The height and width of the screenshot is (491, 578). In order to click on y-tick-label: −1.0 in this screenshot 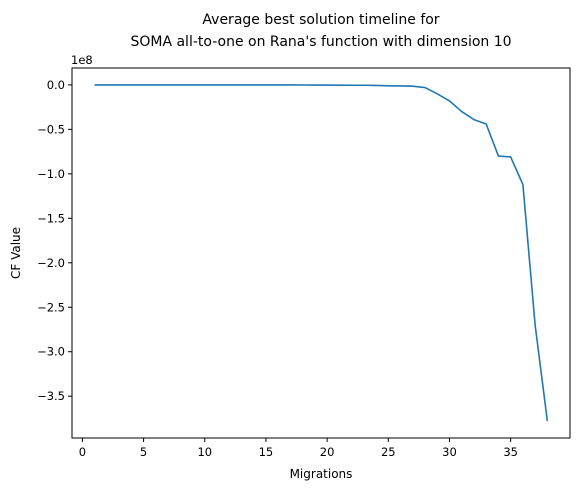, I will do `click(51, 174)`.